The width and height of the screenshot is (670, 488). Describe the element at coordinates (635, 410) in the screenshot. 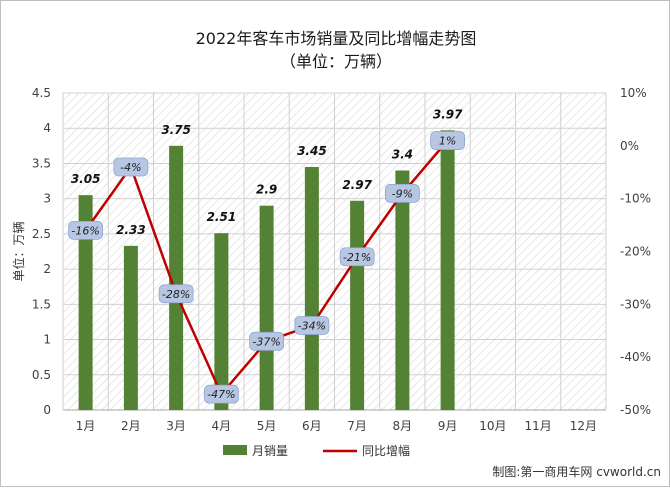

I see `y2-tick-label: -50%` at that location.